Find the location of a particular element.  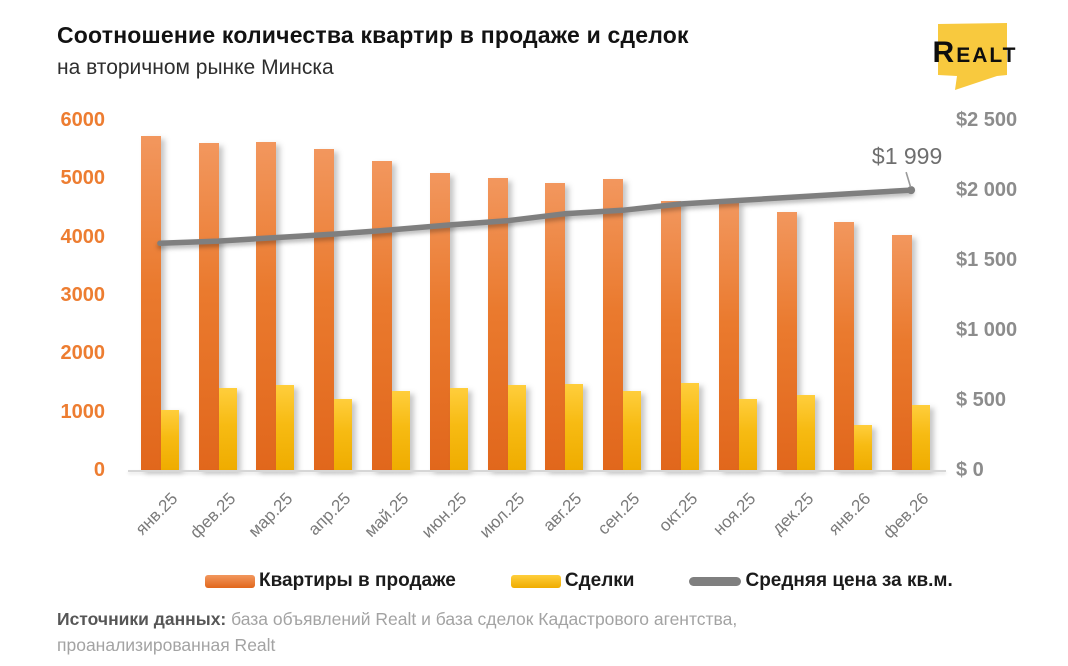

y-axis-left-tick: 1000 is located at coordinates (83, 411).